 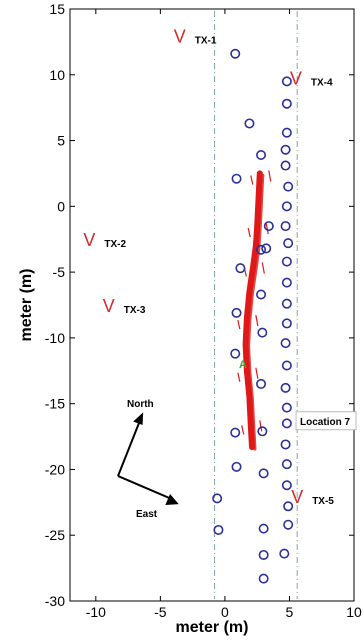 What do you see at coordinates (57, 9) in the screenshot?
I see `y-tick-label: 15` at bounding box center [57, 9].